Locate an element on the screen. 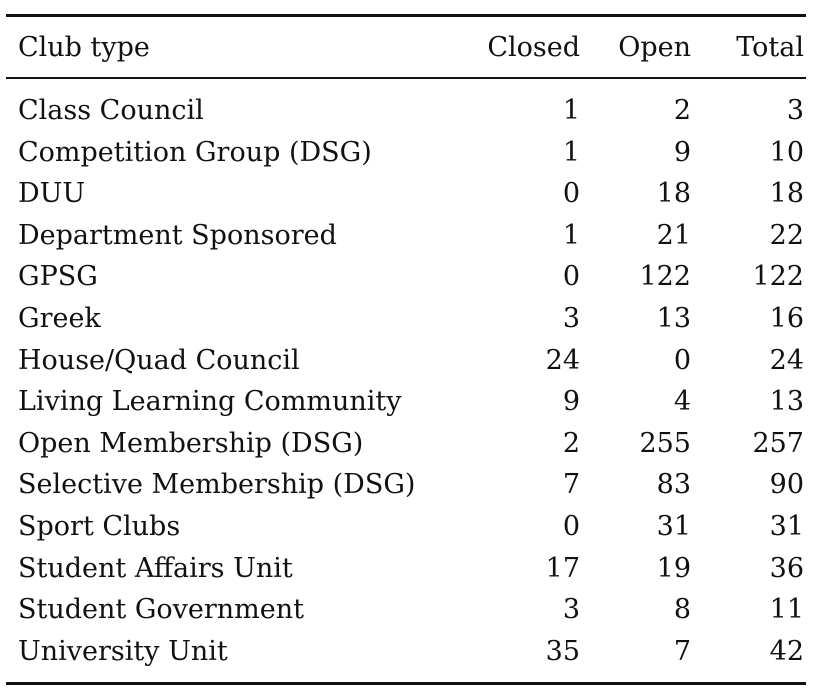 The image size is (818, 690). cell-total: 257 is located at coordinates (778, 443).